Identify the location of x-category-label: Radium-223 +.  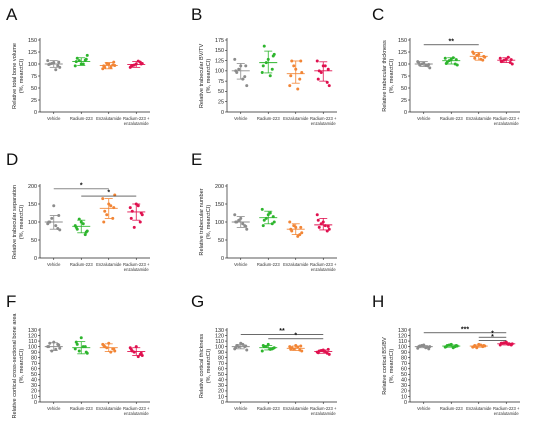
(136, 118).